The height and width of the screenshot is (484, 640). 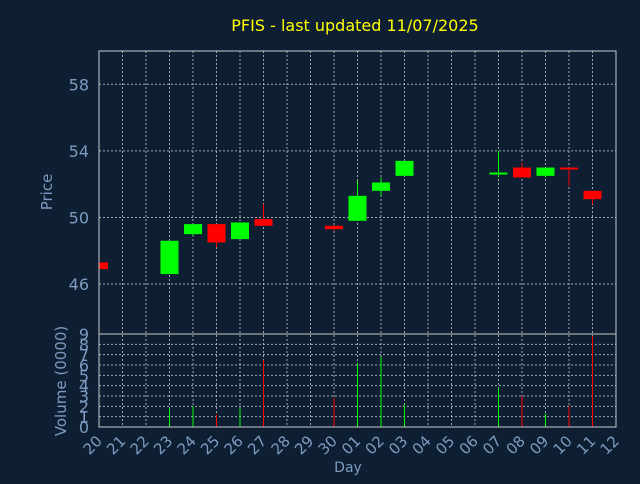 What do you see at coordinates (422, 445) in the screenshot?
I see `x-tick-label: 04` at bounding box center [422, 445].